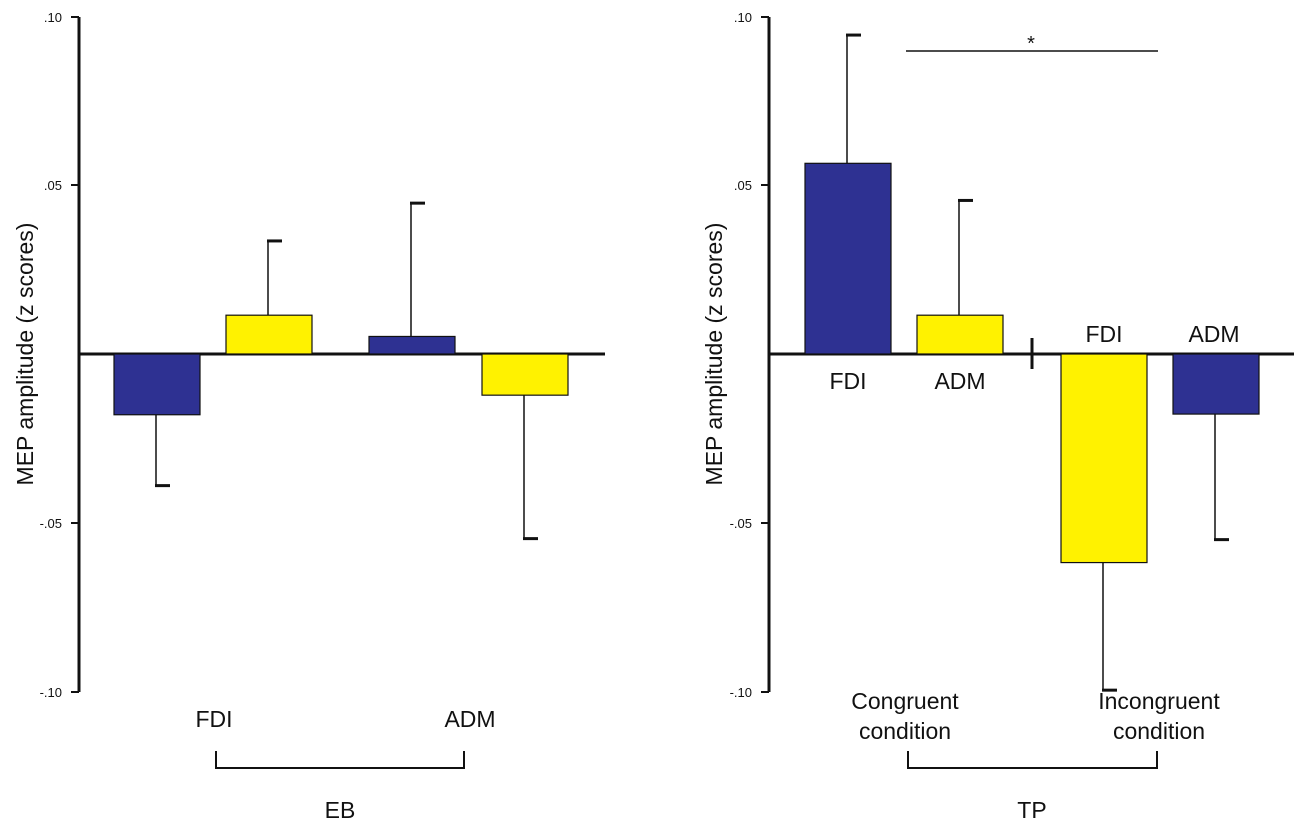  I want to click on right-condition-incongruent-line2: condition, so click(1159, 731).